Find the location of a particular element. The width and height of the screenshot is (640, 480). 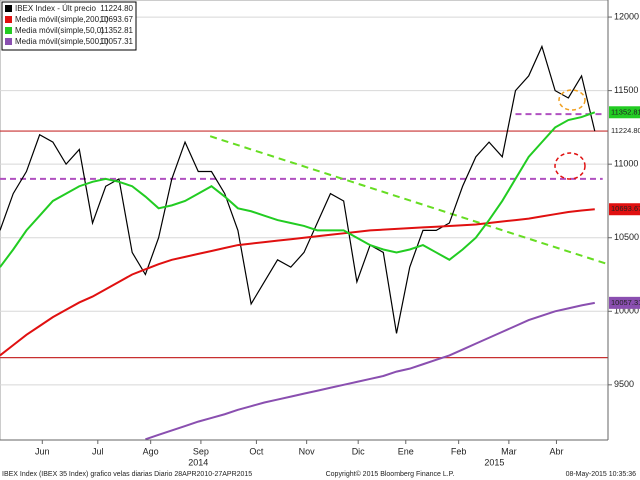

legend is located at coordinates (69, 26).